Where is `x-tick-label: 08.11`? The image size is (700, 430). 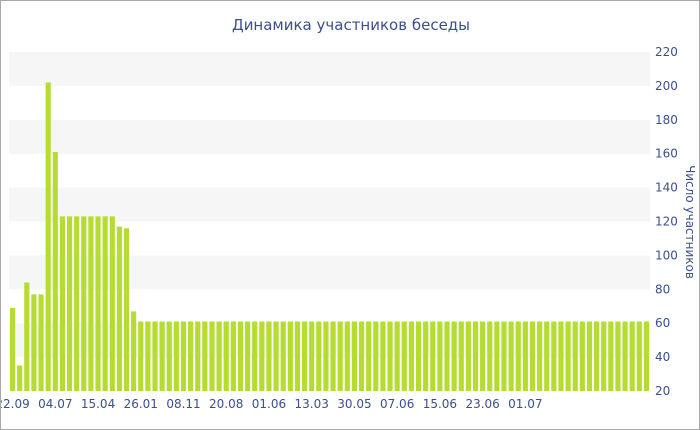 x-tick-label: 08.11 is located at coordinates (183, 404).